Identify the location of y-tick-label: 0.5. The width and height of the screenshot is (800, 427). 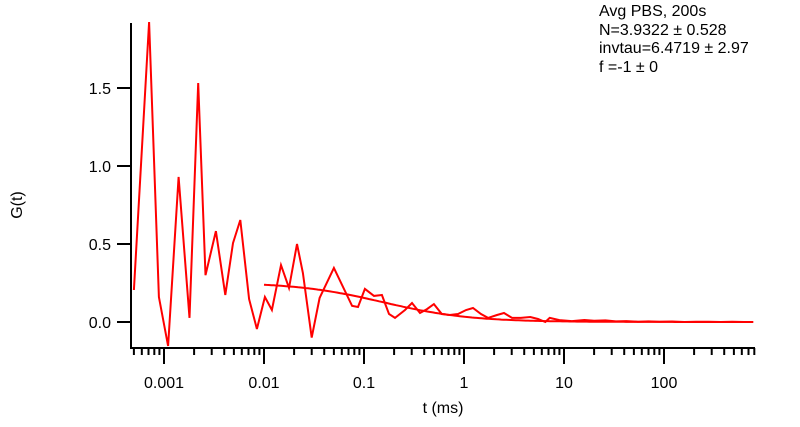
(100, 245).